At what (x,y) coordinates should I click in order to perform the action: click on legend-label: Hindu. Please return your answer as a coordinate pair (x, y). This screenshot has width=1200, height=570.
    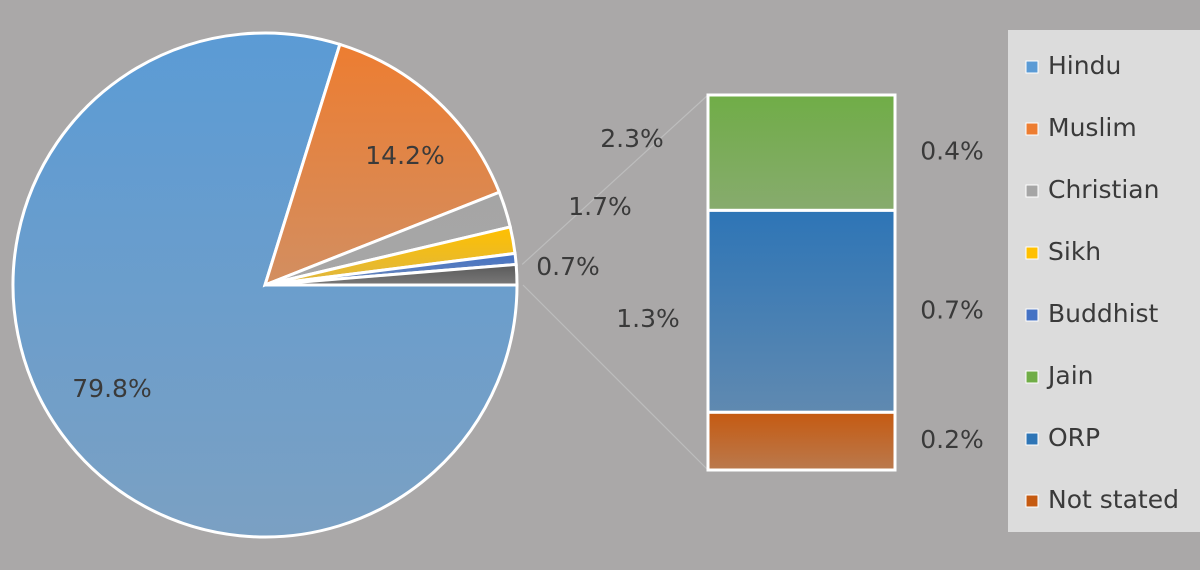
    Looking at the image, I should click on (1084, 65).